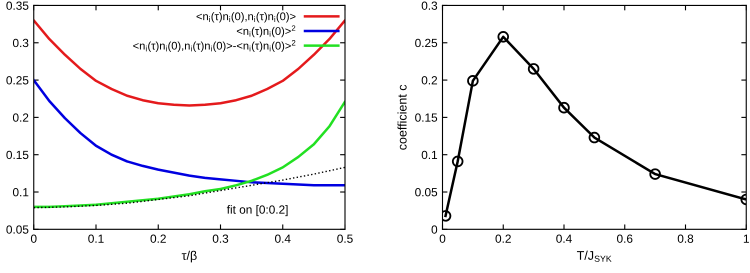 The height and width of the screenshot is (273, 750). What do you see at coordinates (345, 238) in the screenshot?
I see `x-tick-label: 0.5` at bounding box center [345, 238].